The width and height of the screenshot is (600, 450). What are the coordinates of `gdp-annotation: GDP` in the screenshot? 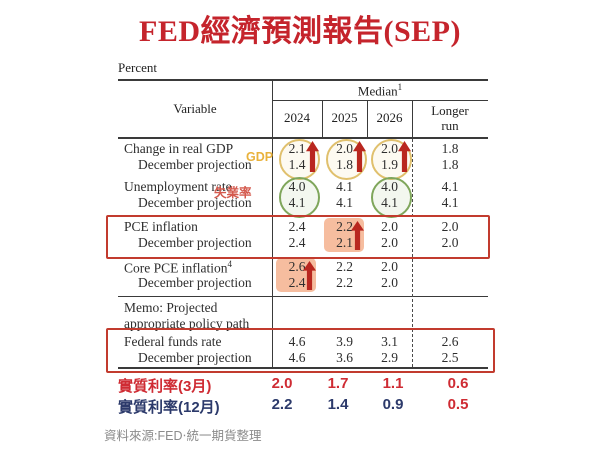 It's located at (260, 157).